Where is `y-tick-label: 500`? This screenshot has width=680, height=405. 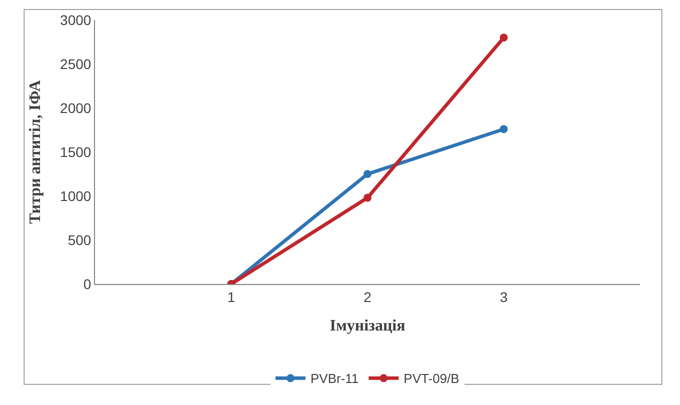 y-tick-label: 500 is located at coordinates (80, 240).